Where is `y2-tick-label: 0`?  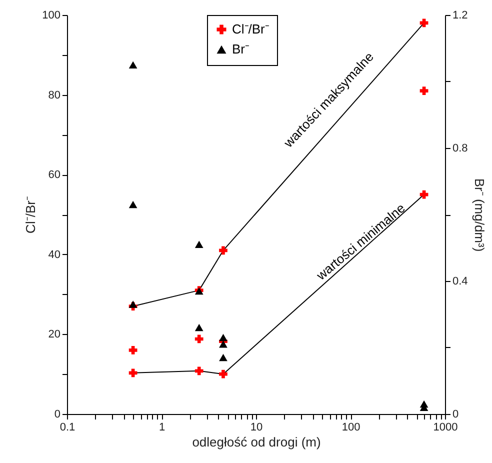 y2-tick-label: 0 is located at coordinates (455, 414).